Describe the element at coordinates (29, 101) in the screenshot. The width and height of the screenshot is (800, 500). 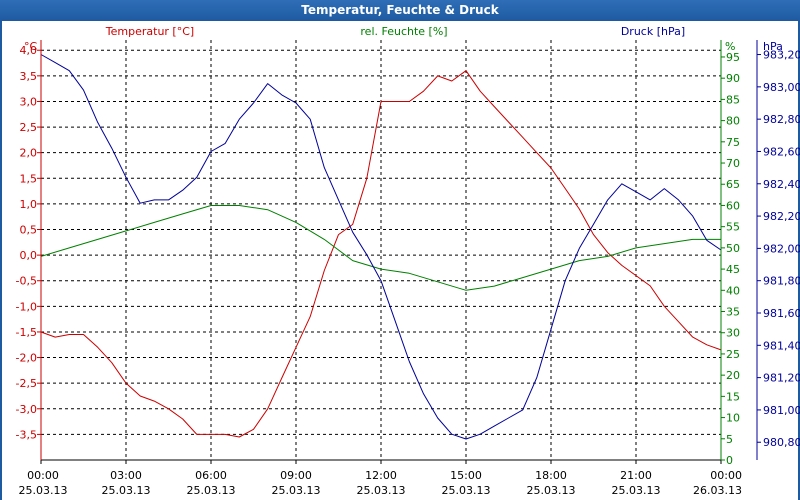
I see `temperature-tick-label: 3,0` at that location.